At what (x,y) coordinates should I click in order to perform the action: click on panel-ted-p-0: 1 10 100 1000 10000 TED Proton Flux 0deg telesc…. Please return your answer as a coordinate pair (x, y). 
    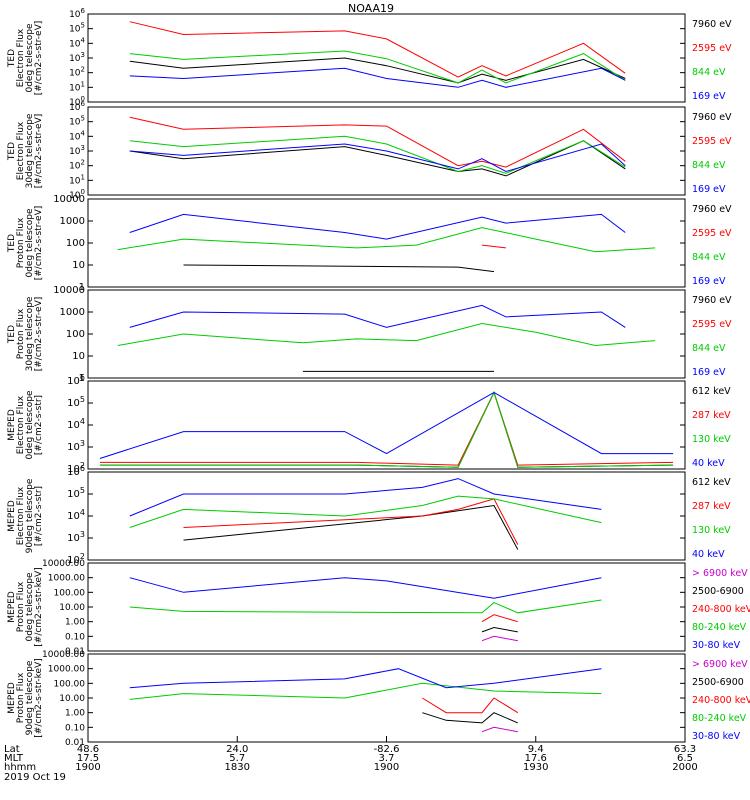
    Looking at the image, I should click on (369, 243).